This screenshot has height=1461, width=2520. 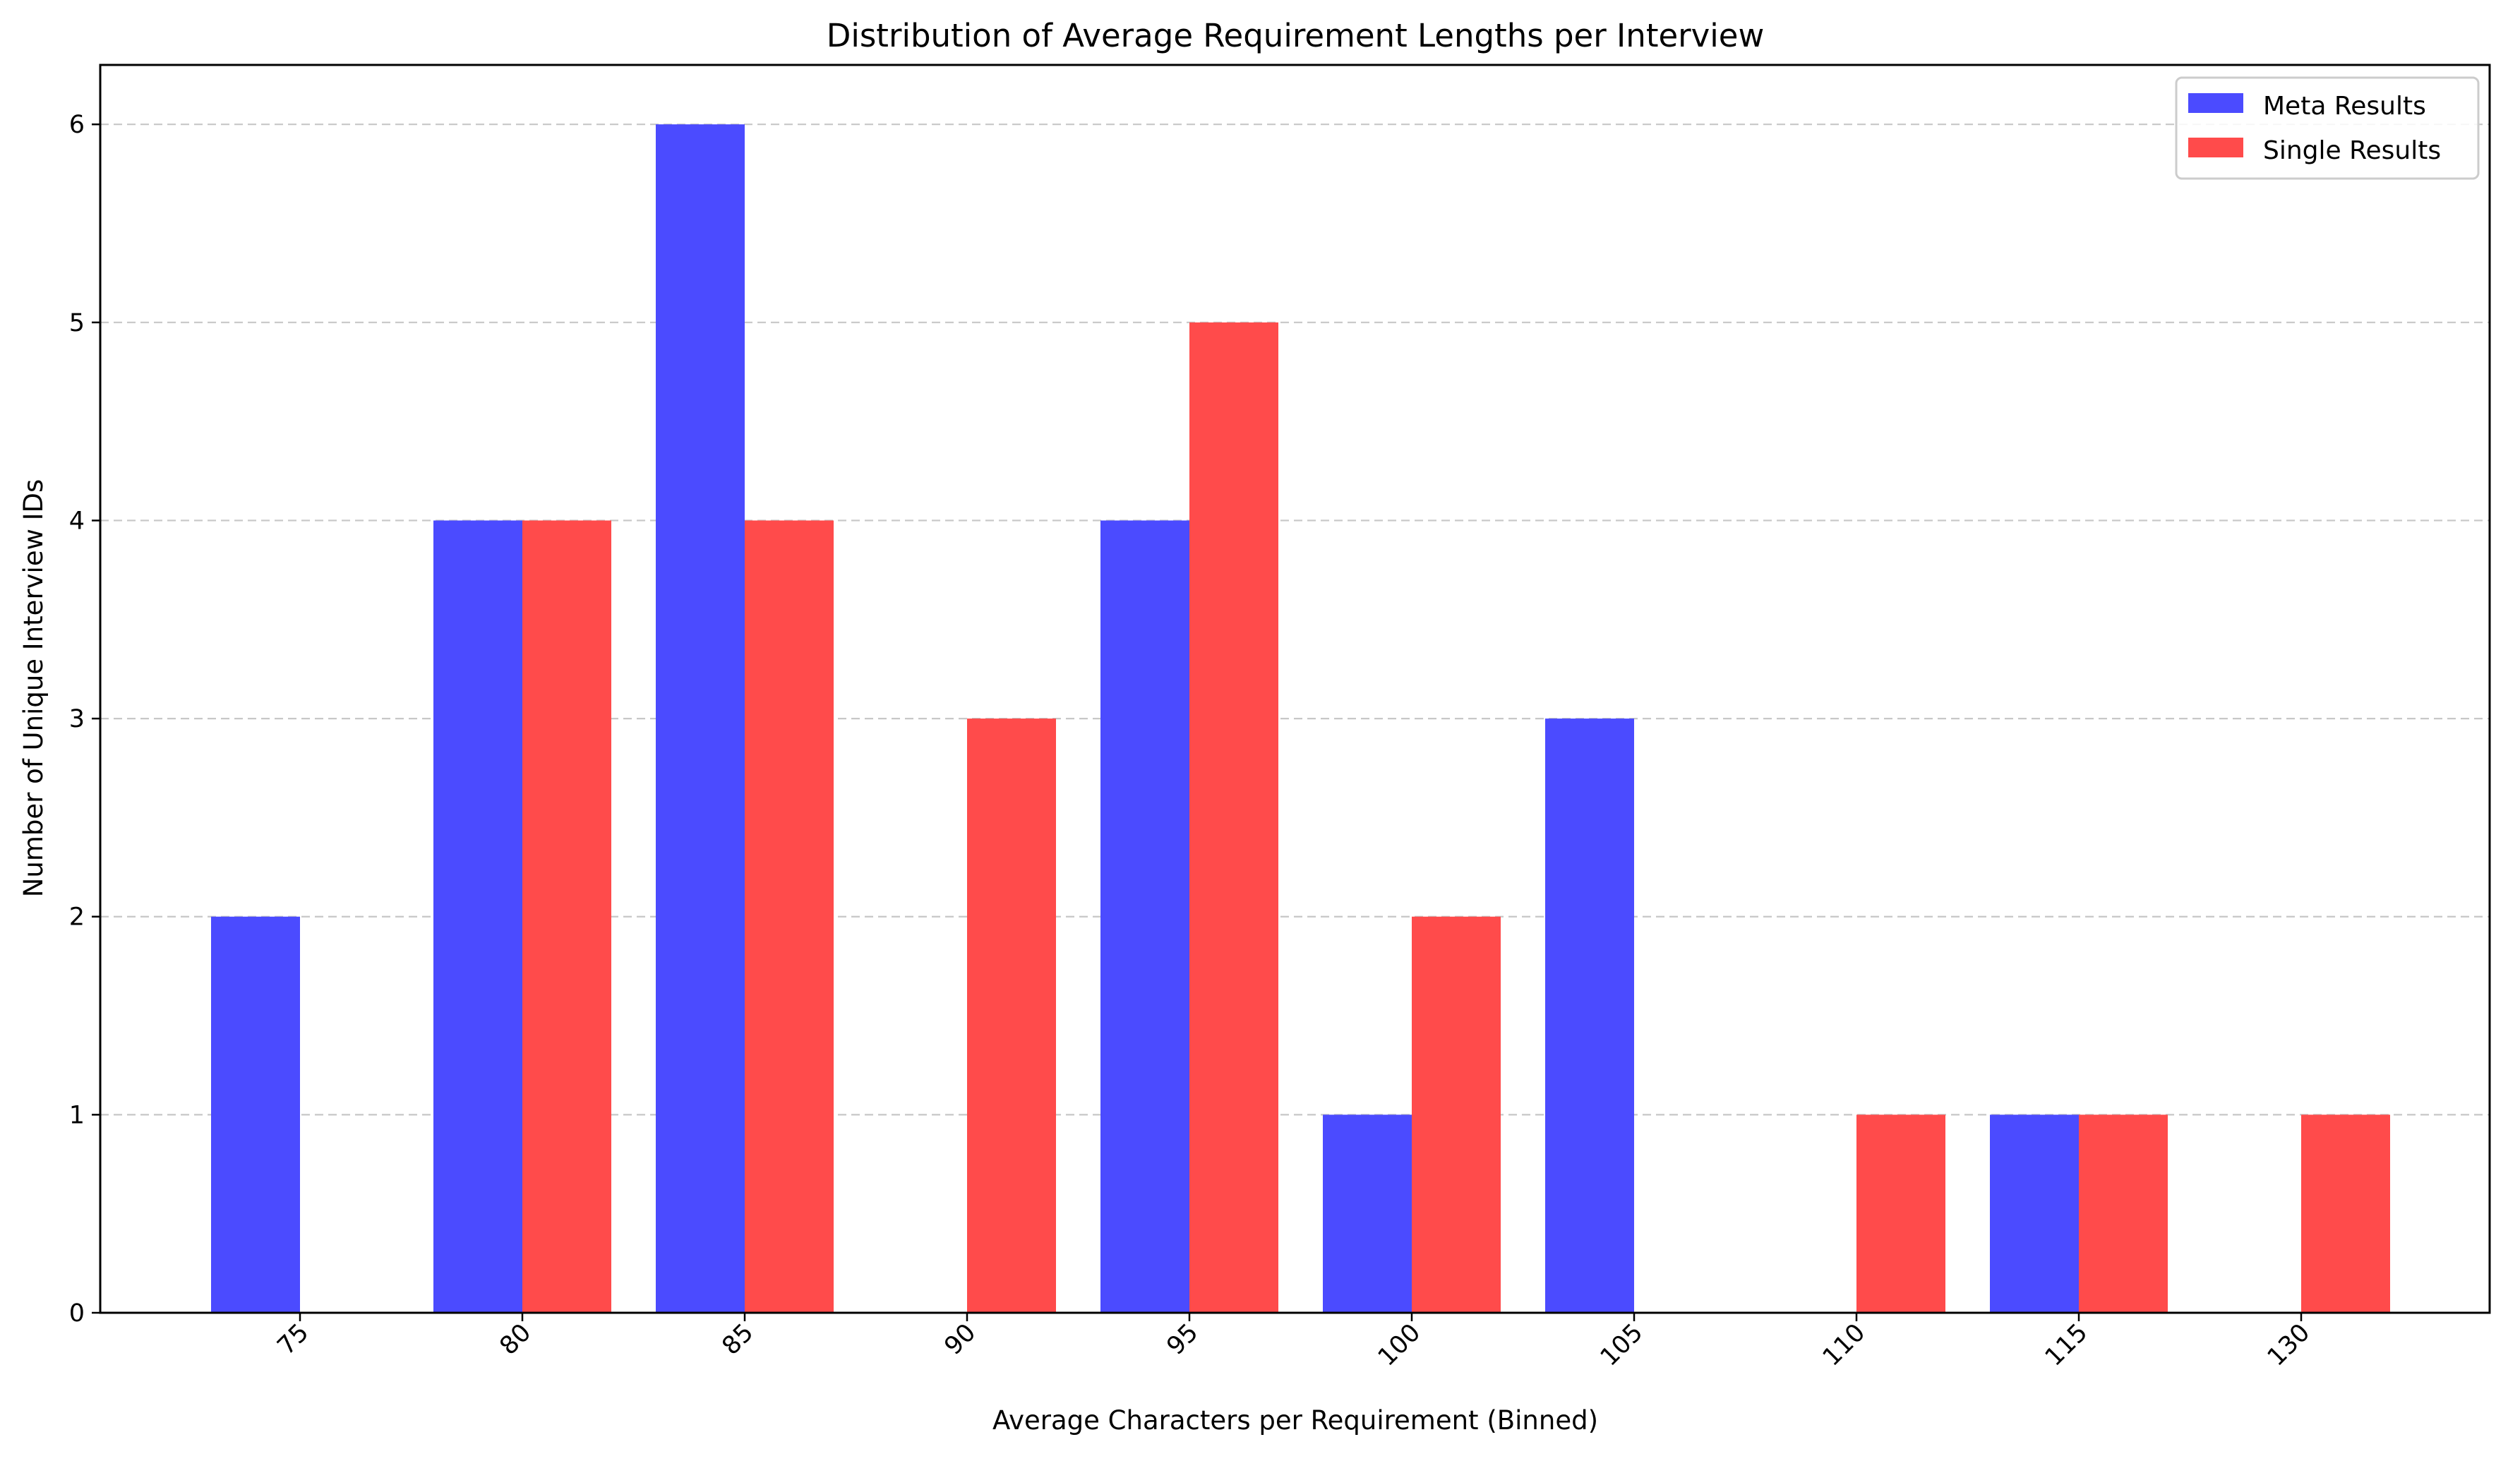 What do you see at coordinates (77, 323) in the screenshot?
I see `y-tick-label-5: 5` at bounding box center [77, 323].